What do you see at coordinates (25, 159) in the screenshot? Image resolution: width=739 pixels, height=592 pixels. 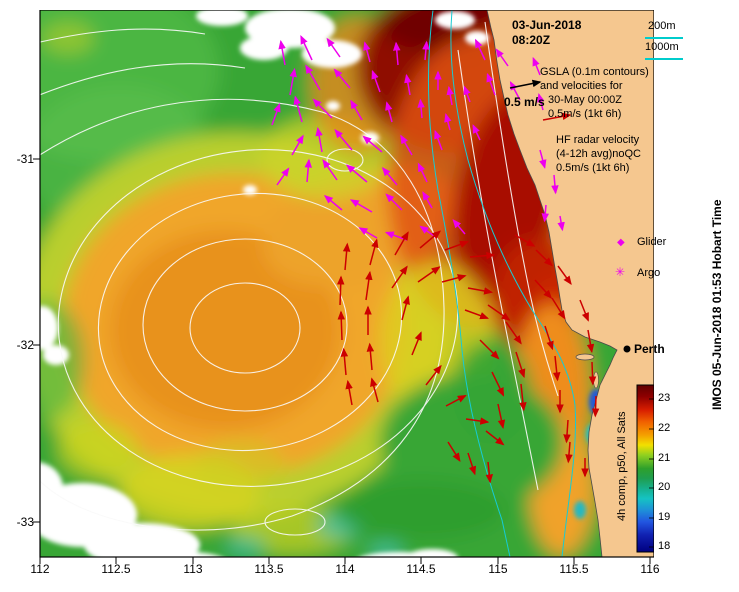 I see `y-tick-31: -31` at bounding box center [25, 159].